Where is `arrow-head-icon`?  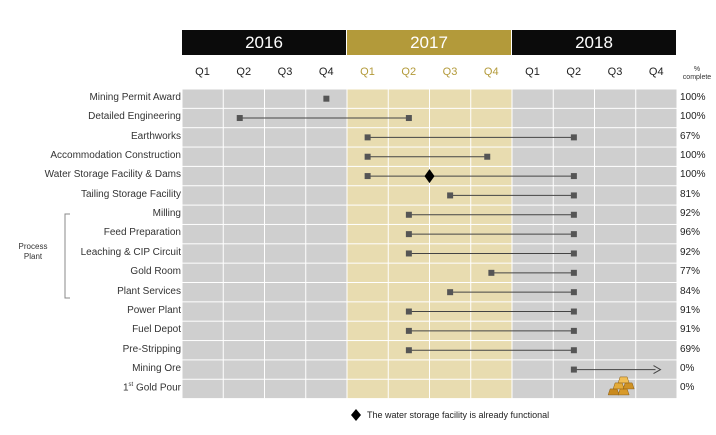 arrow-head-icon is located at coordinates (657, 370).